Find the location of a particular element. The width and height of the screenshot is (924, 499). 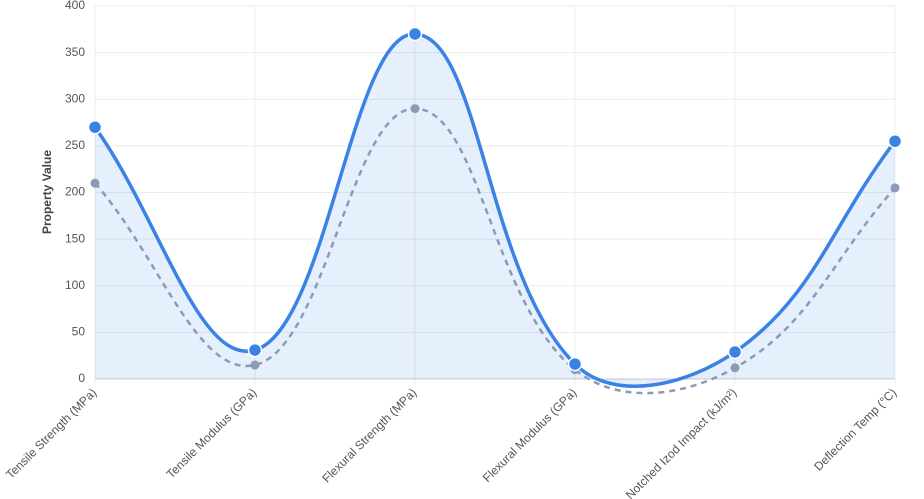

y-tick-label: 50 is located at coordinates (79, 332).